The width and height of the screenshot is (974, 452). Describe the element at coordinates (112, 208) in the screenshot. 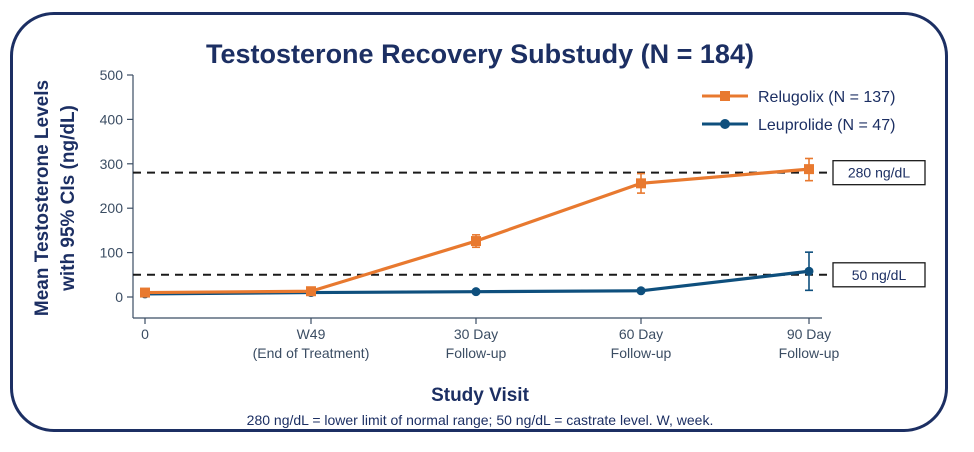

I see `y-tick-label: 200` at that location.